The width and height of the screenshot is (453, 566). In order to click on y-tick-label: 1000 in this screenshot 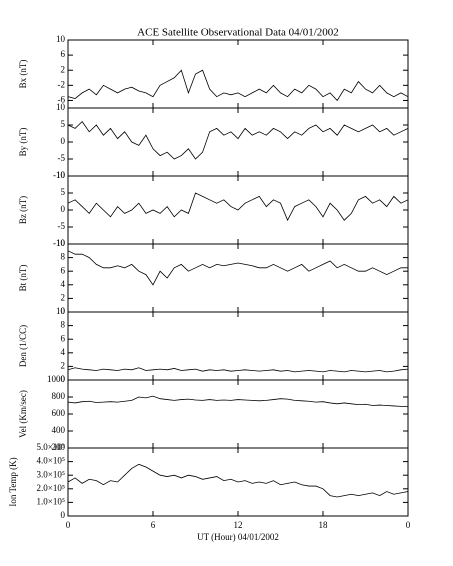, I will do `click(56, 379)`.